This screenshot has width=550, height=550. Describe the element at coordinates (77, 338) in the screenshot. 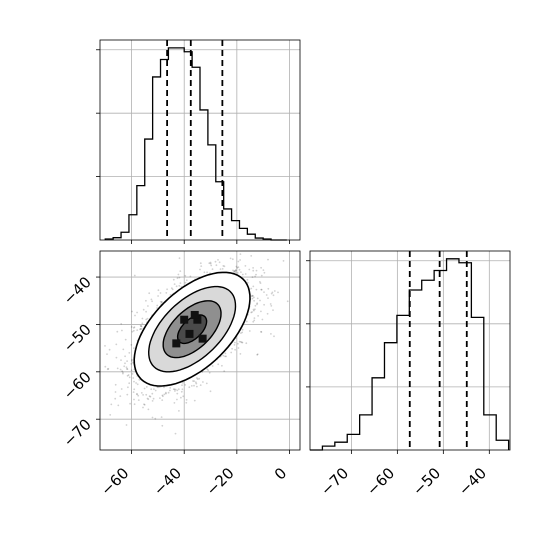

I see `y-tick-label: −50` at that location.